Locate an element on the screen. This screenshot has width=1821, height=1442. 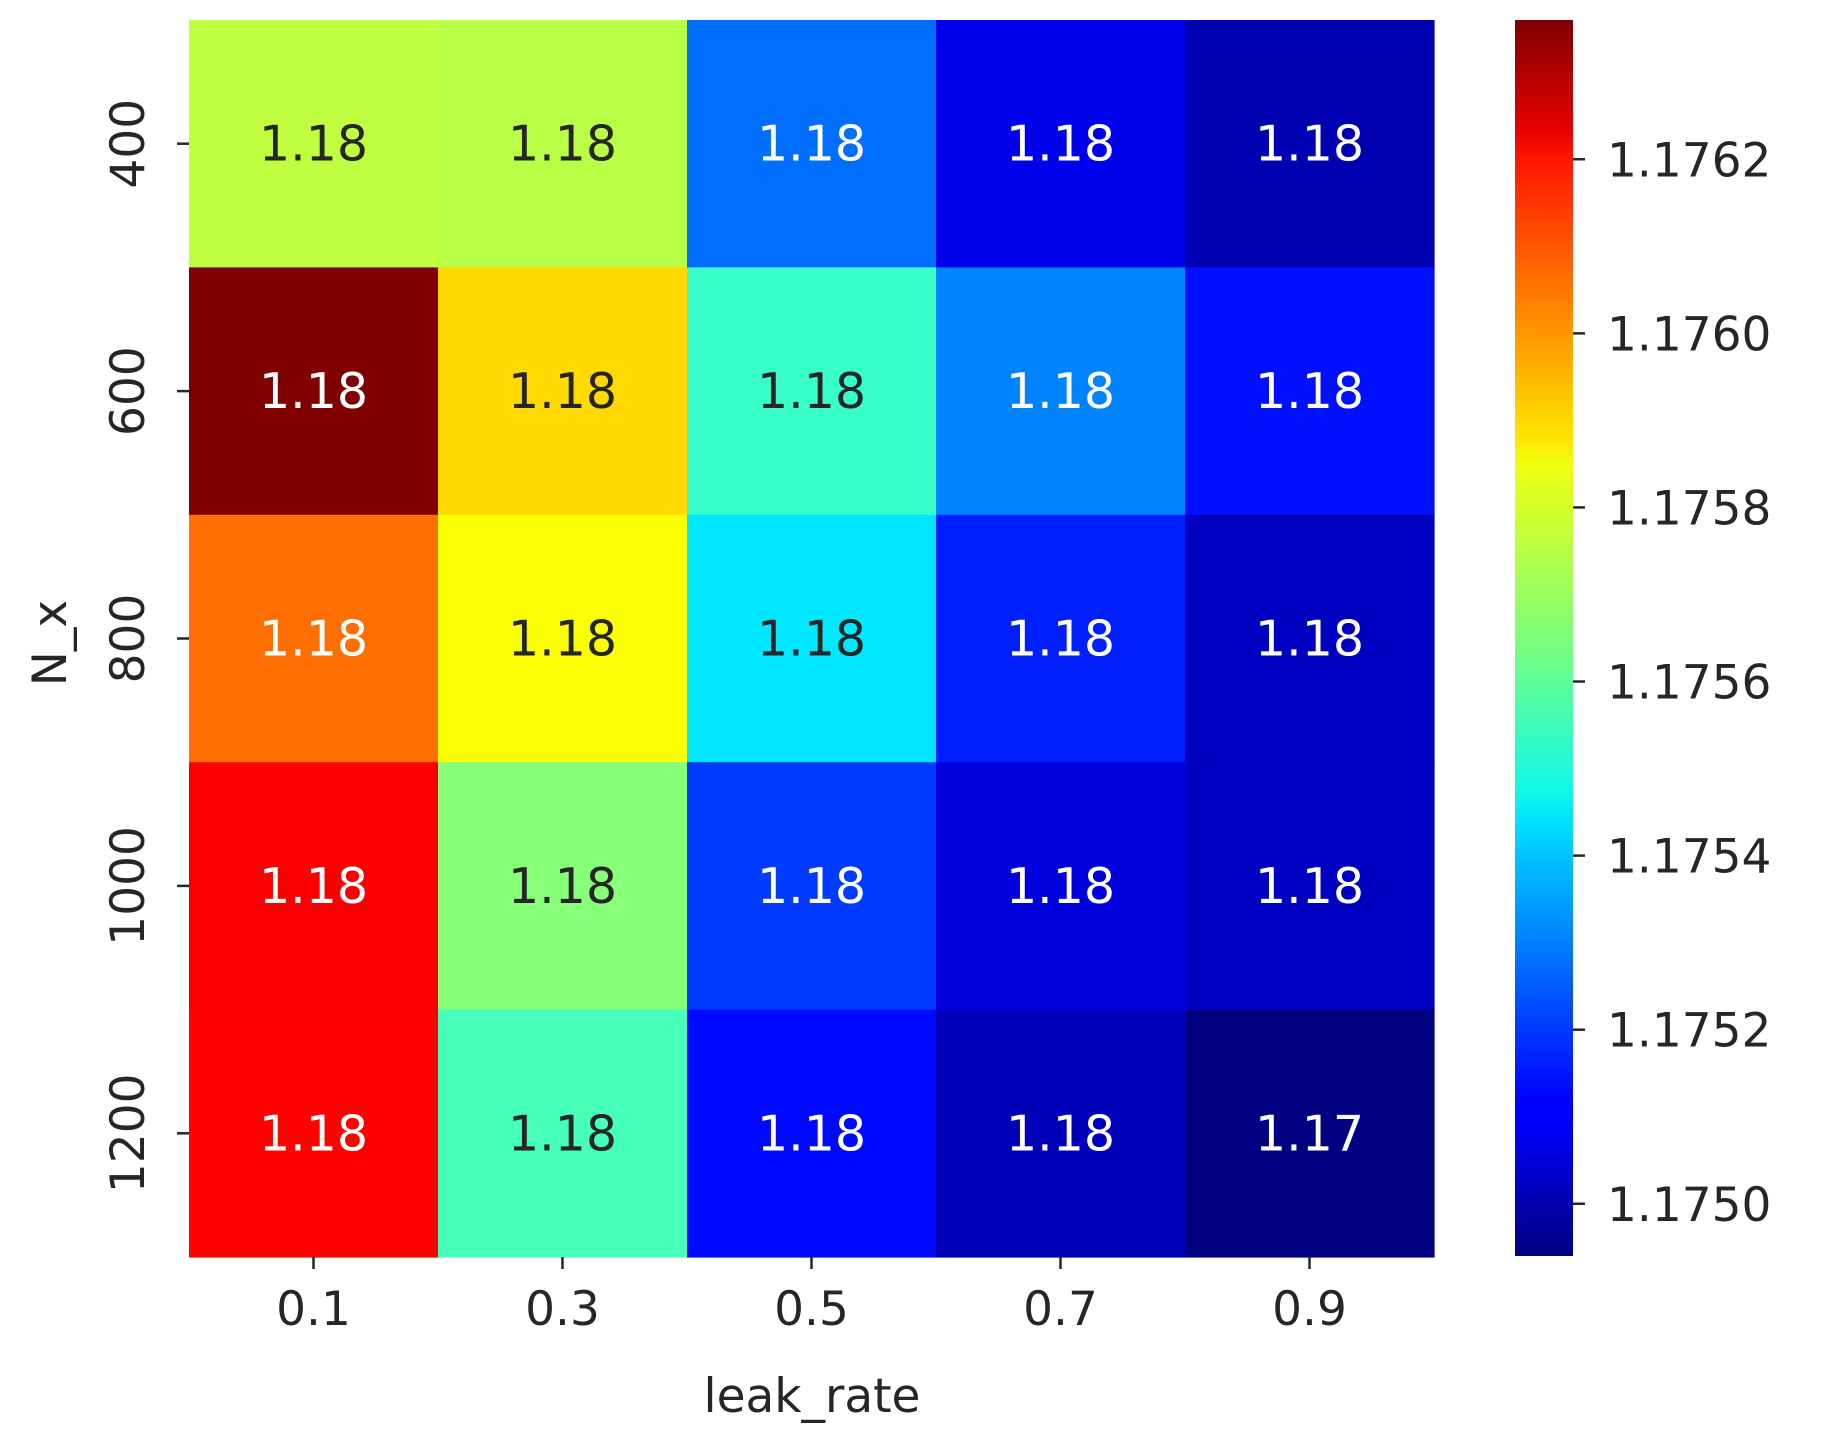
colorbar-tick-label-3: 1.1756 is located at coordinates (1689, 683).